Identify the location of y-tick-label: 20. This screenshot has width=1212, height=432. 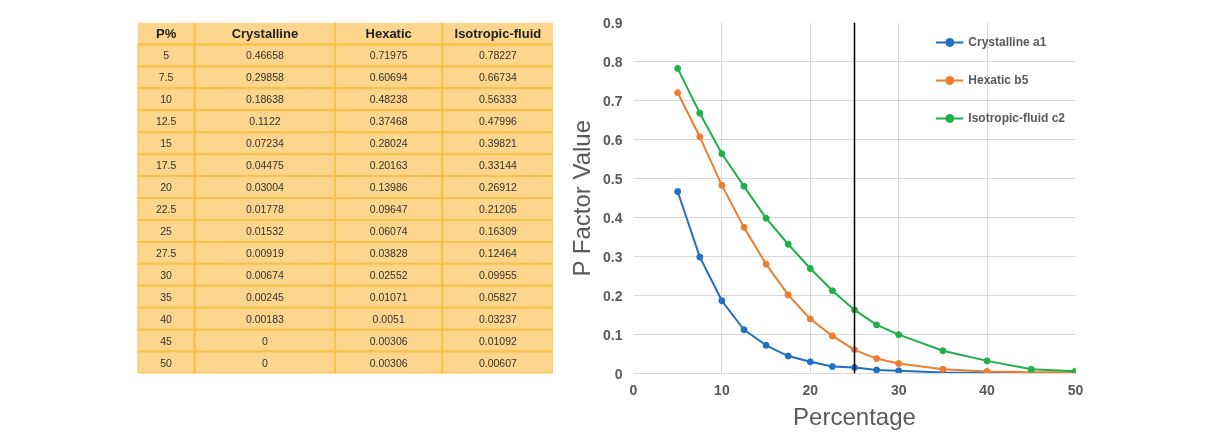
(166, 187).